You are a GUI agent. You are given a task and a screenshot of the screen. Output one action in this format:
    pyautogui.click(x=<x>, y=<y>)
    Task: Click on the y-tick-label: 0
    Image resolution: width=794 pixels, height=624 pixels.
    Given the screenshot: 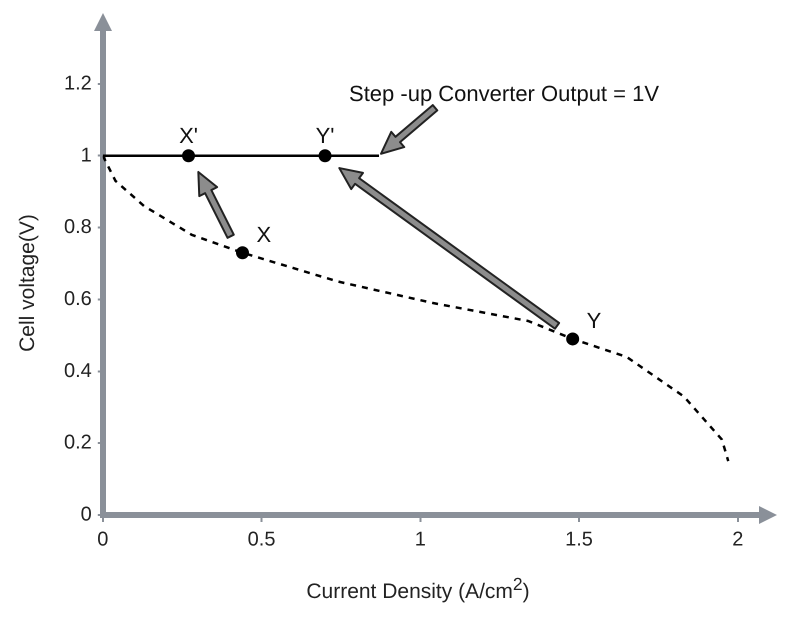 What is the action you would take?
    pyautogui.click(x=86, y=515)
    